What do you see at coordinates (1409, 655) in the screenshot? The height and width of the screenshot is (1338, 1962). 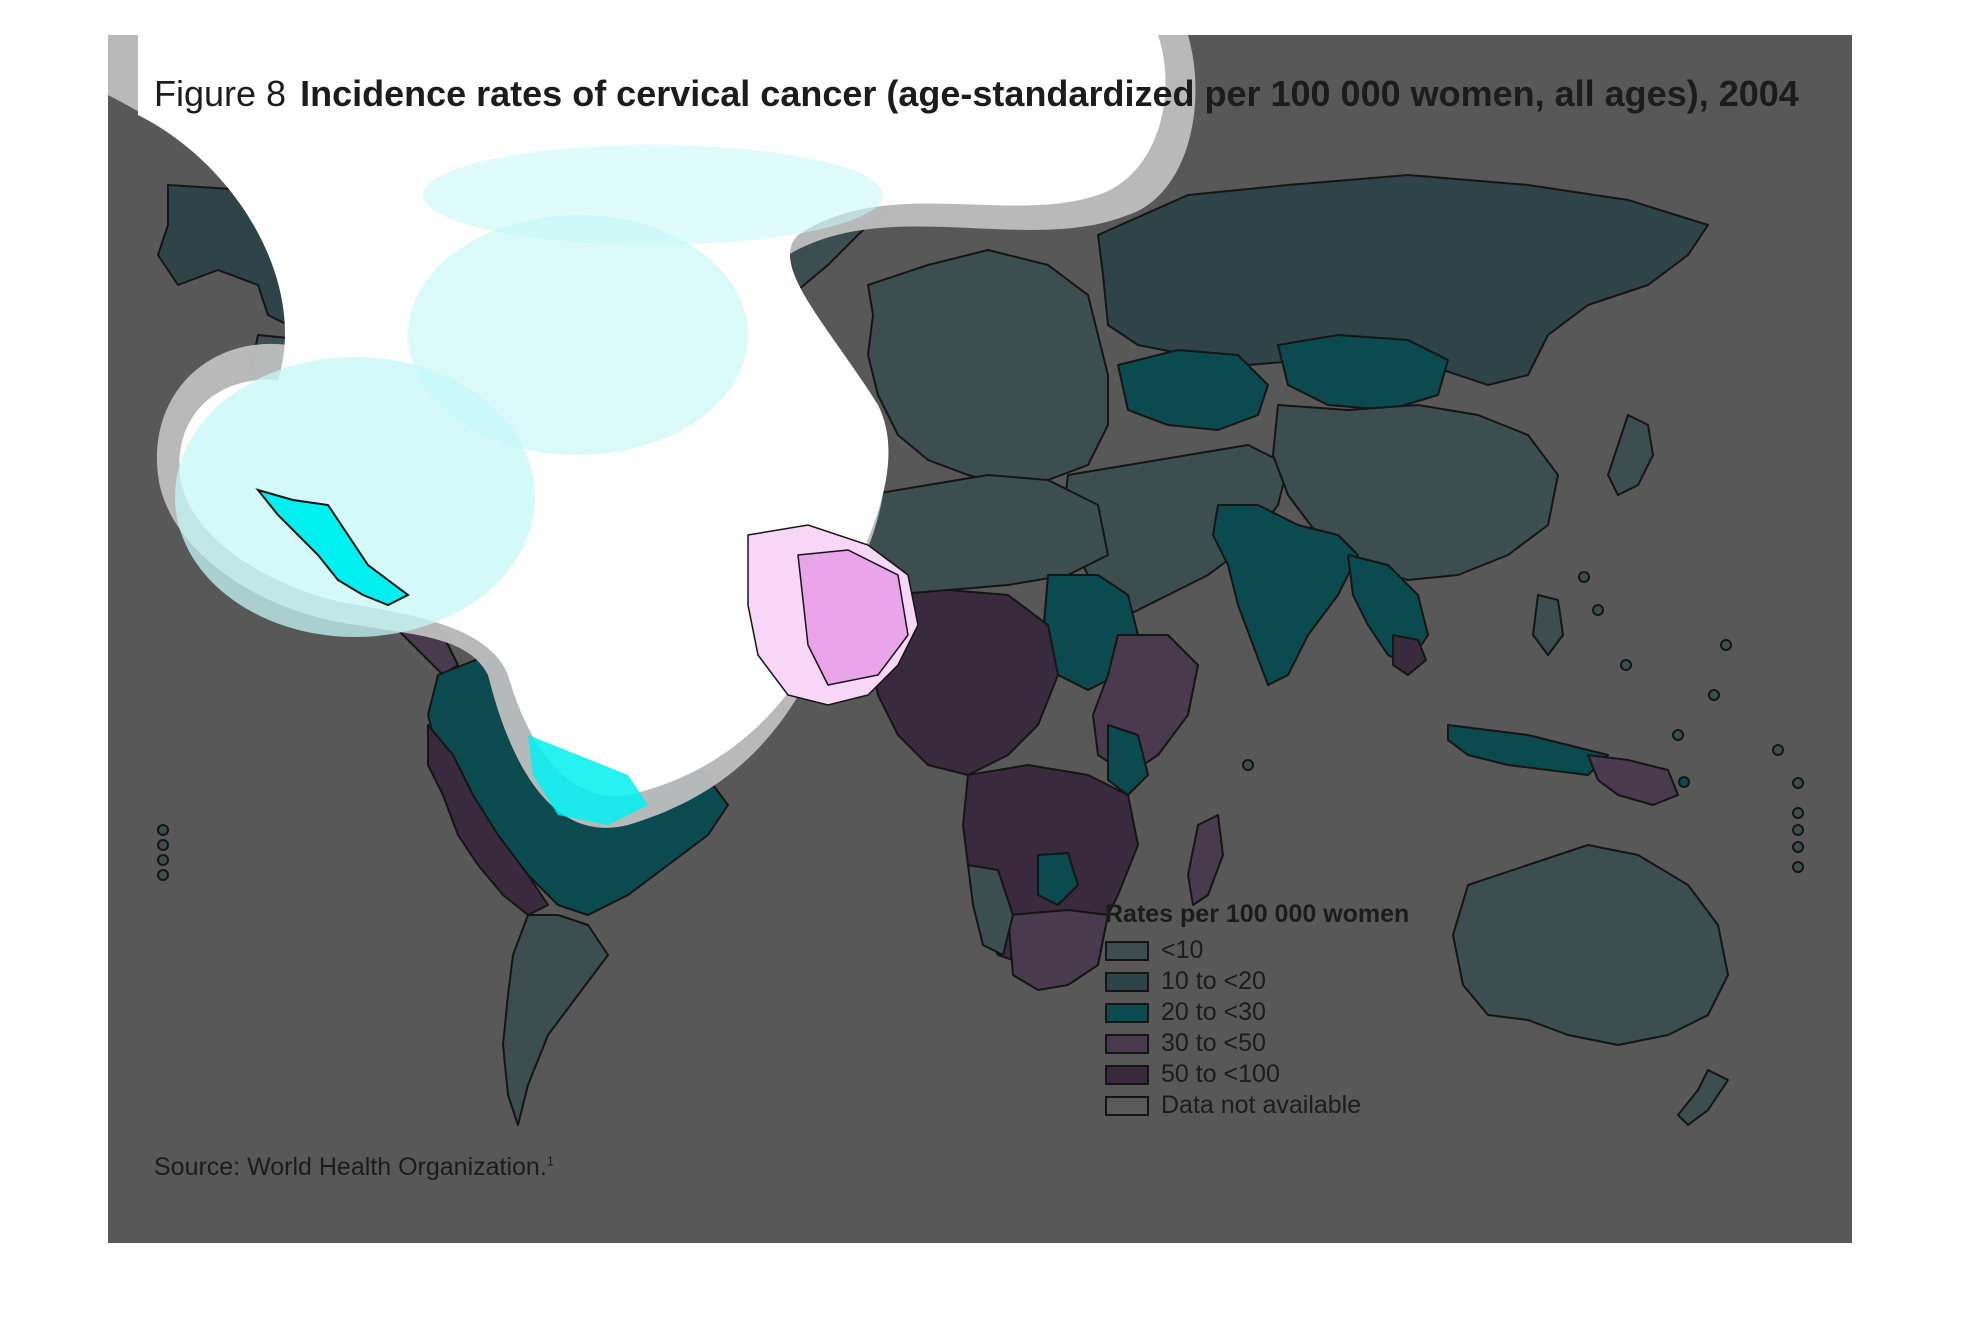 I see `region-cambodia` at bounding box center [1409, 655].